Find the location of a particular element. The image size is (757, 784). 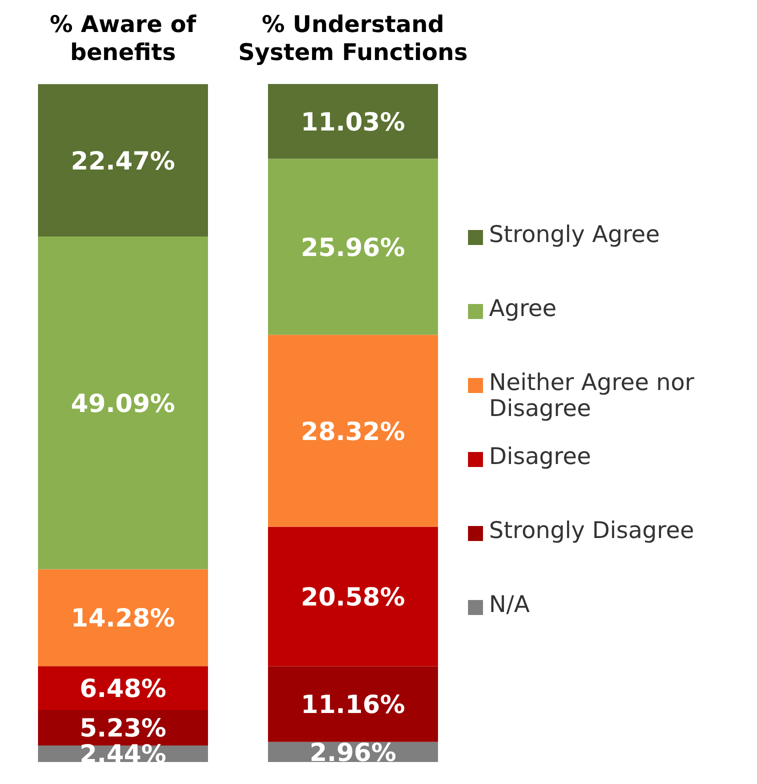

legend-label: Agree is located at coordinates (523, 309).